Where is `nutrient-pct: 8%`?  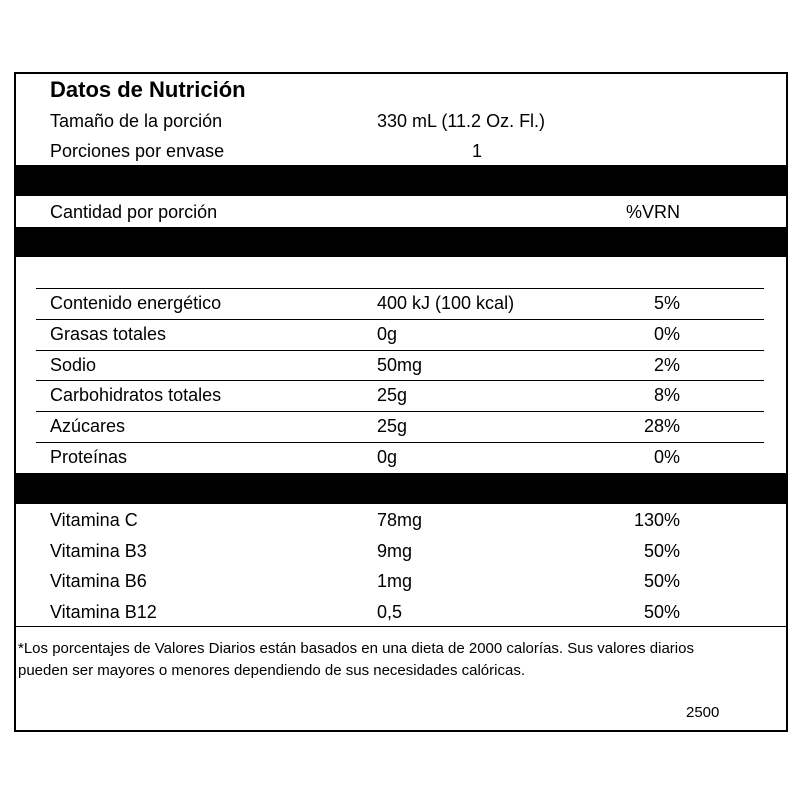
nutrient-pct: 8% is located at coordinates (666, 395).